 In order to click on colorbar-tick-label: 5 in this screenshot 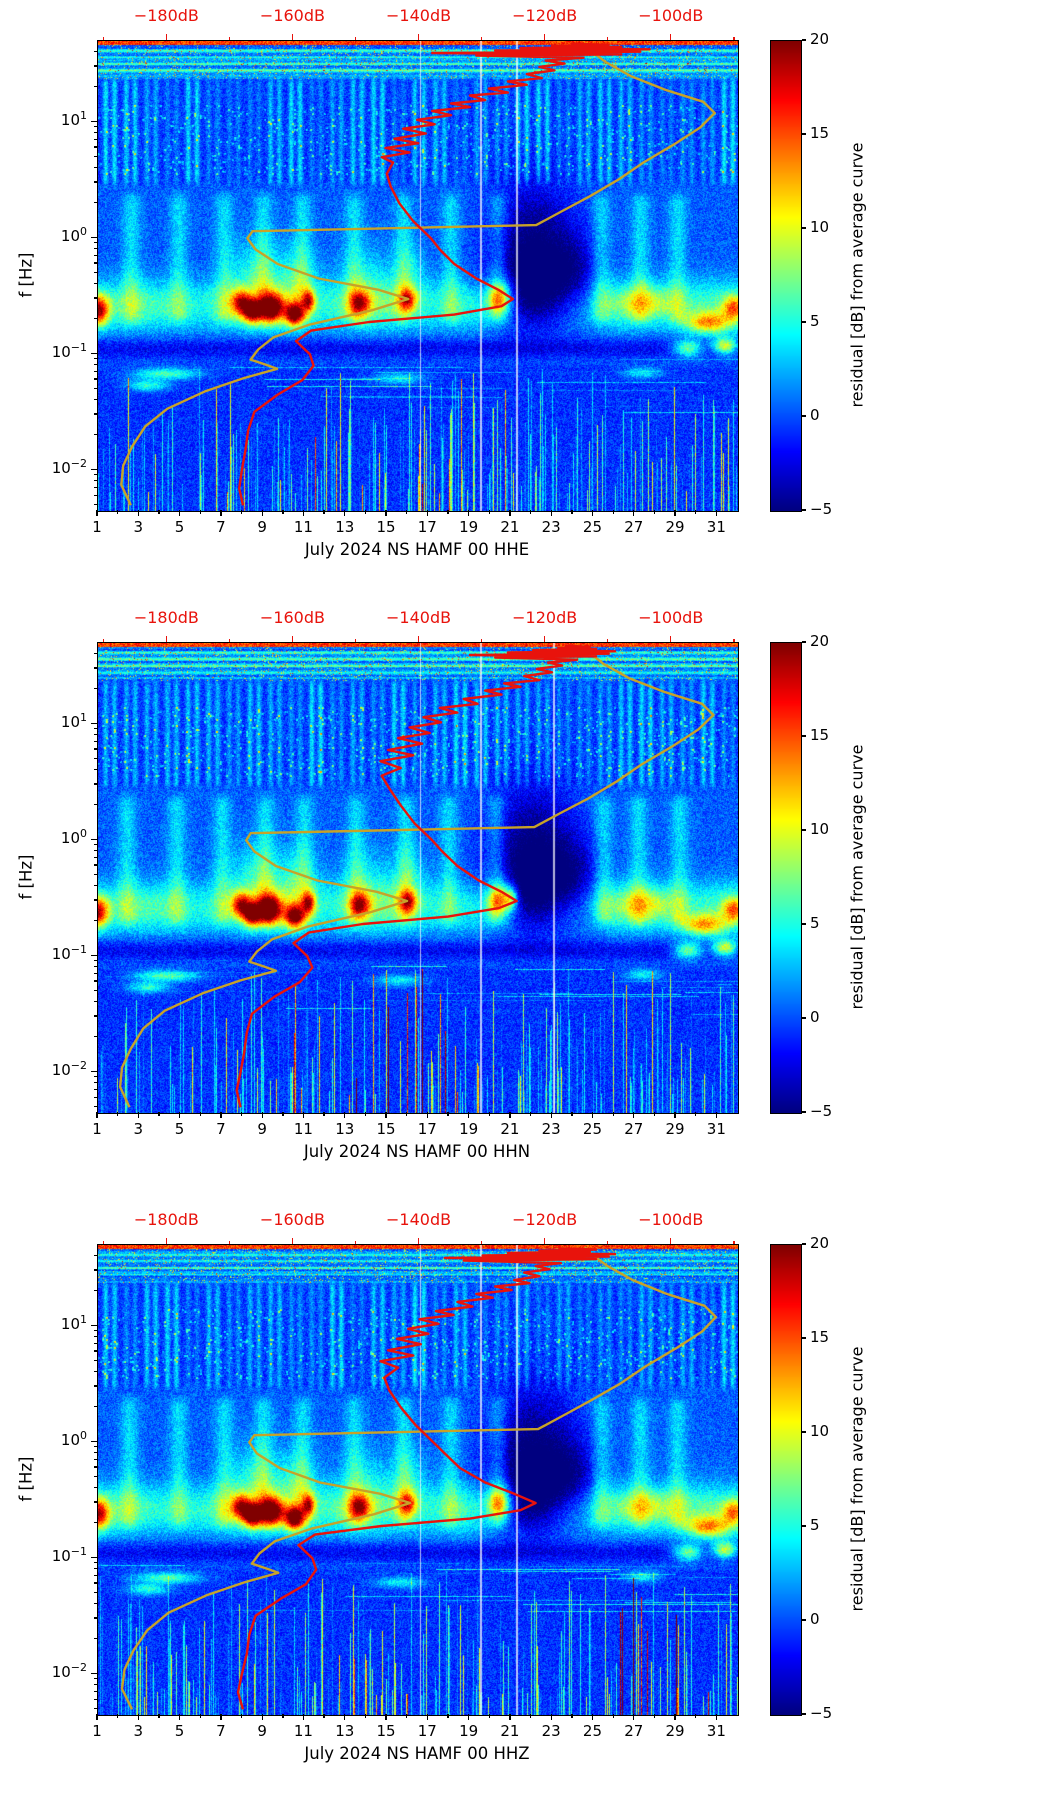, I will do `click(815, 1525)`.